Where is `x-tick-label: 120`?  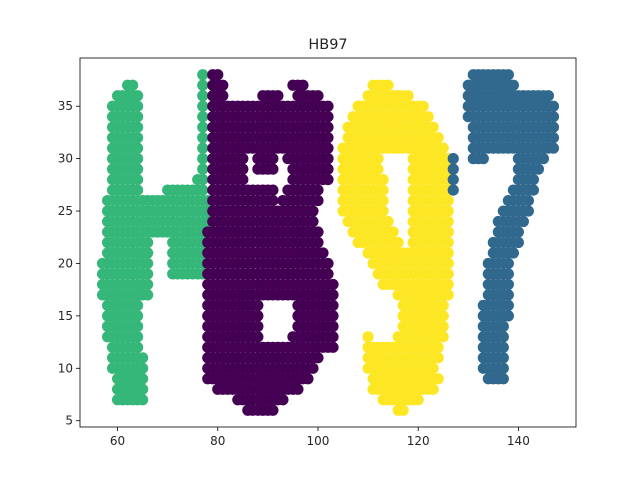 x-tick-label: 120 is located at coordinates (418, 441).